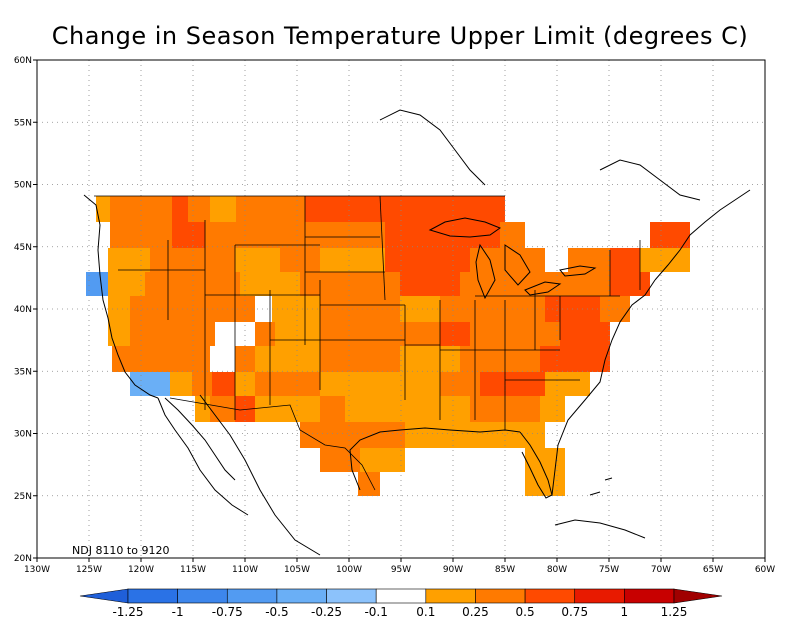  Describe the element at coordinates (245, 570) in the screenshot. I see `lon-tick-label: 110W` at that location.